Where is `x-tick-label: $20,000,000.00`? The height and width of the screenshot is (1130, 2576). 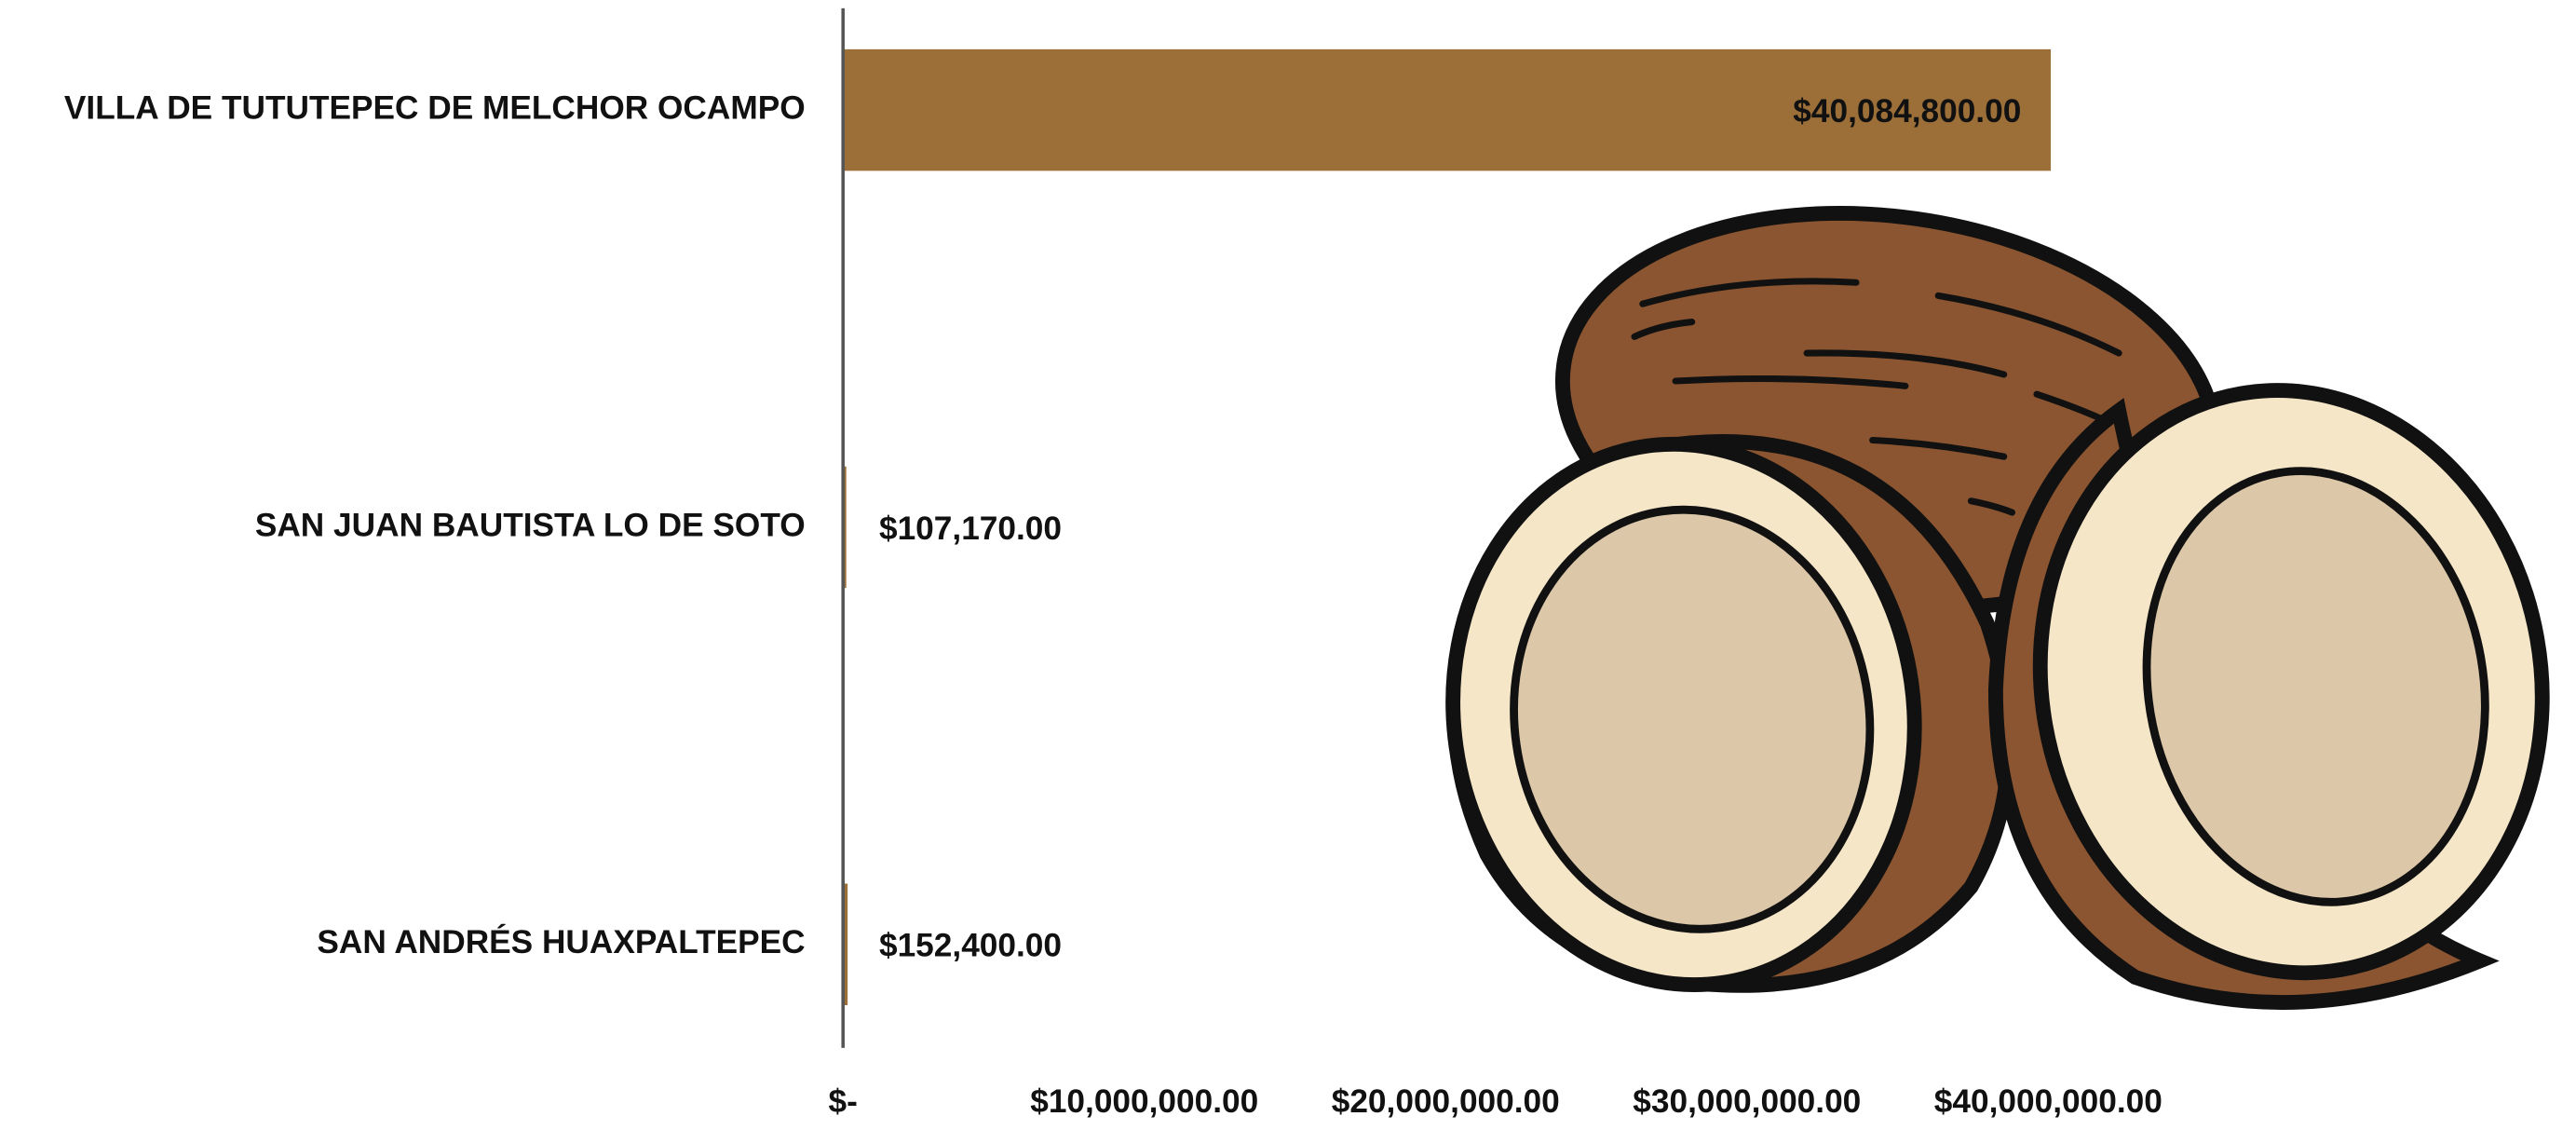 x-tick-label: $20,000,000.00 is located at coordinates (1446, 1101).